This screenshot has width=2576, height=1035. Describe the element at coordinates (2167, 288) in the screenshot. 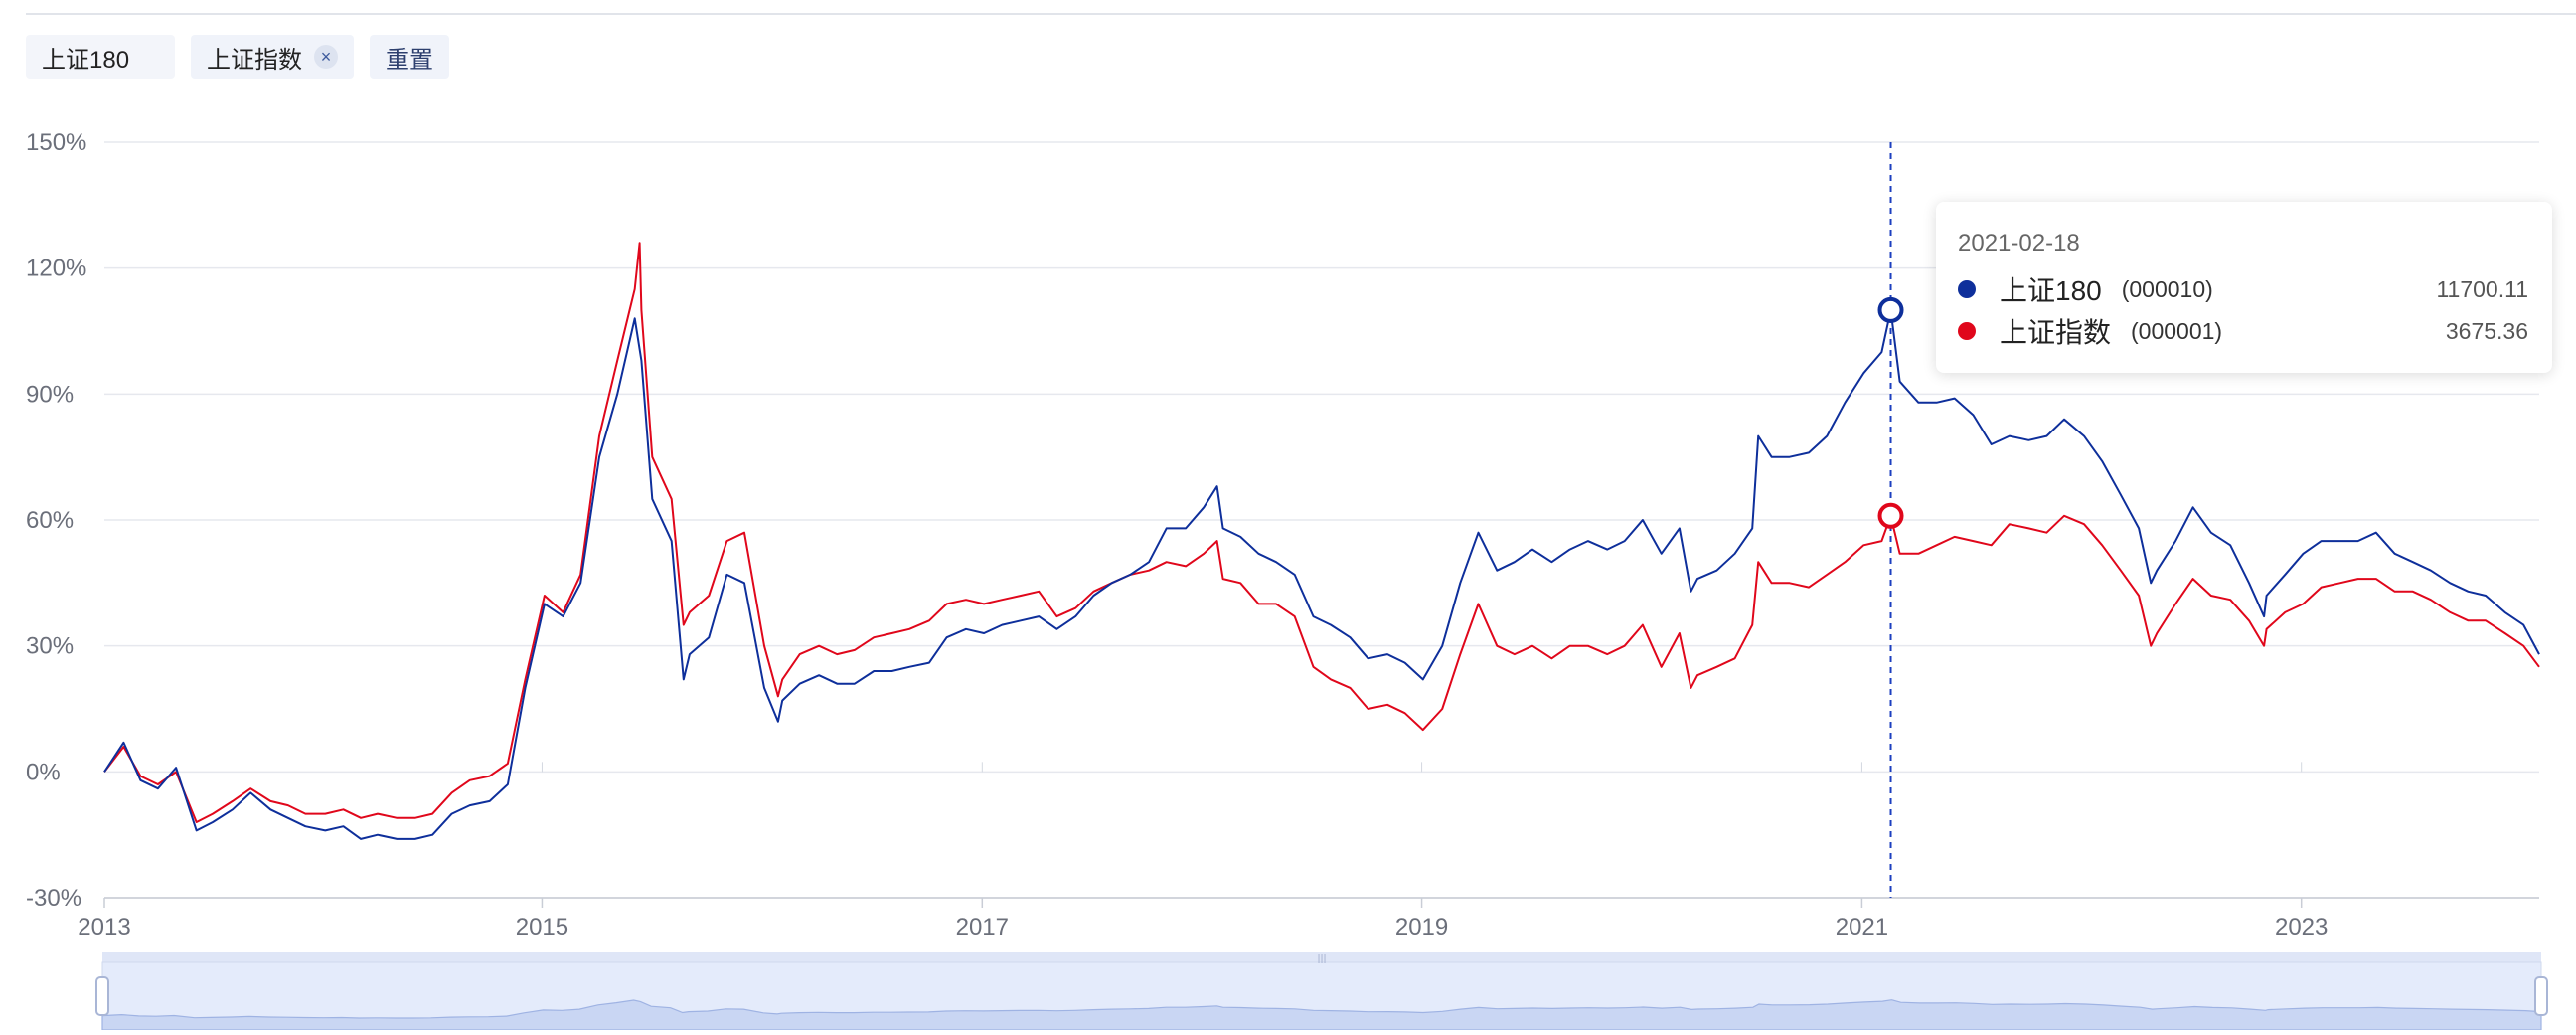

I see `tooltip-series-code: (000010)` at that location.